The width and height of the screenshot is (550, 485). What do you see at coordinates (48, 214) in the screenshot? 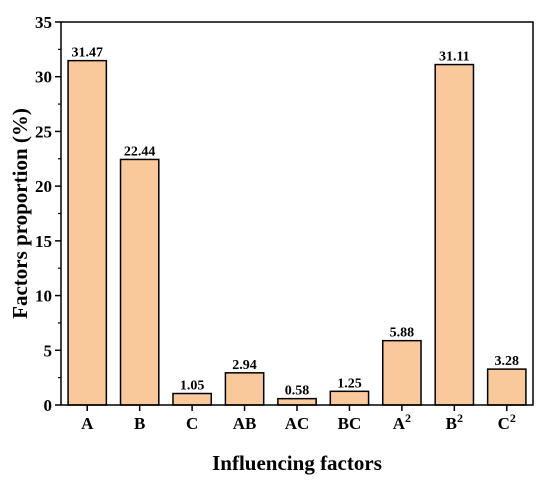
I see `y-axis-ticks: 0 5 10 15 20 25 30 35` at bounding box center [48, 214].